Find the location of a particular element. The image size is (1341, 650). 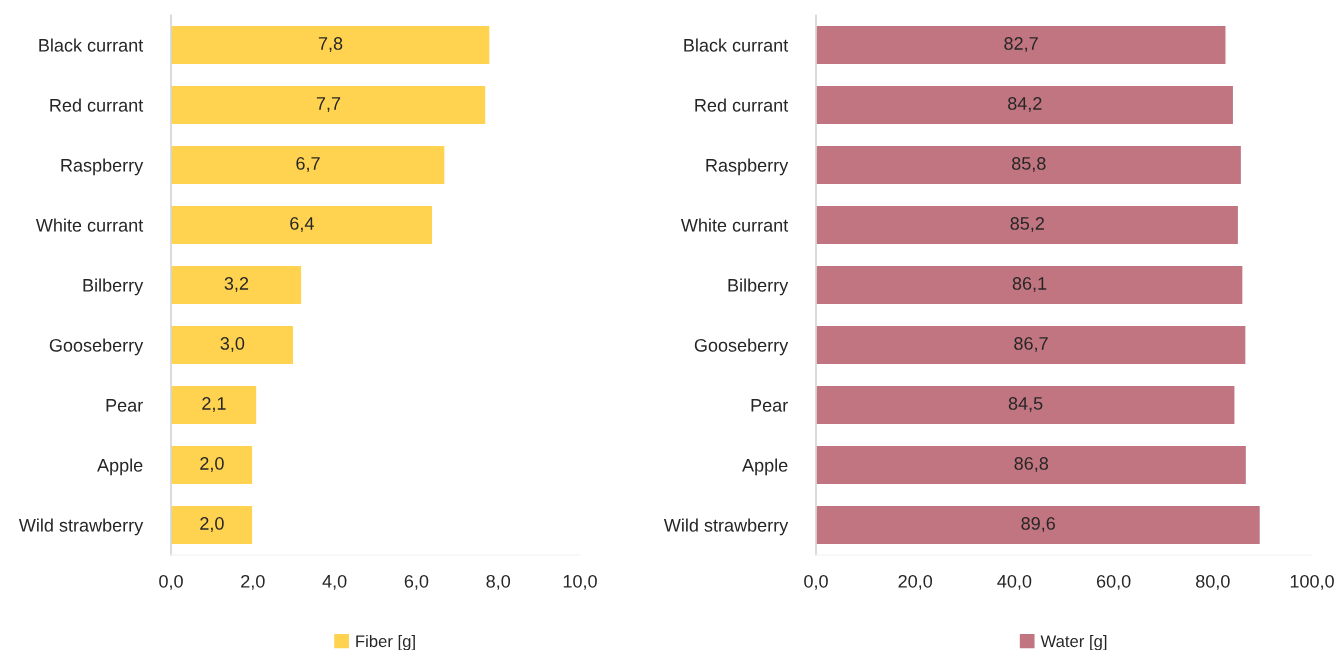

data-label: 86,7 is located at coordinates (1031, 344).